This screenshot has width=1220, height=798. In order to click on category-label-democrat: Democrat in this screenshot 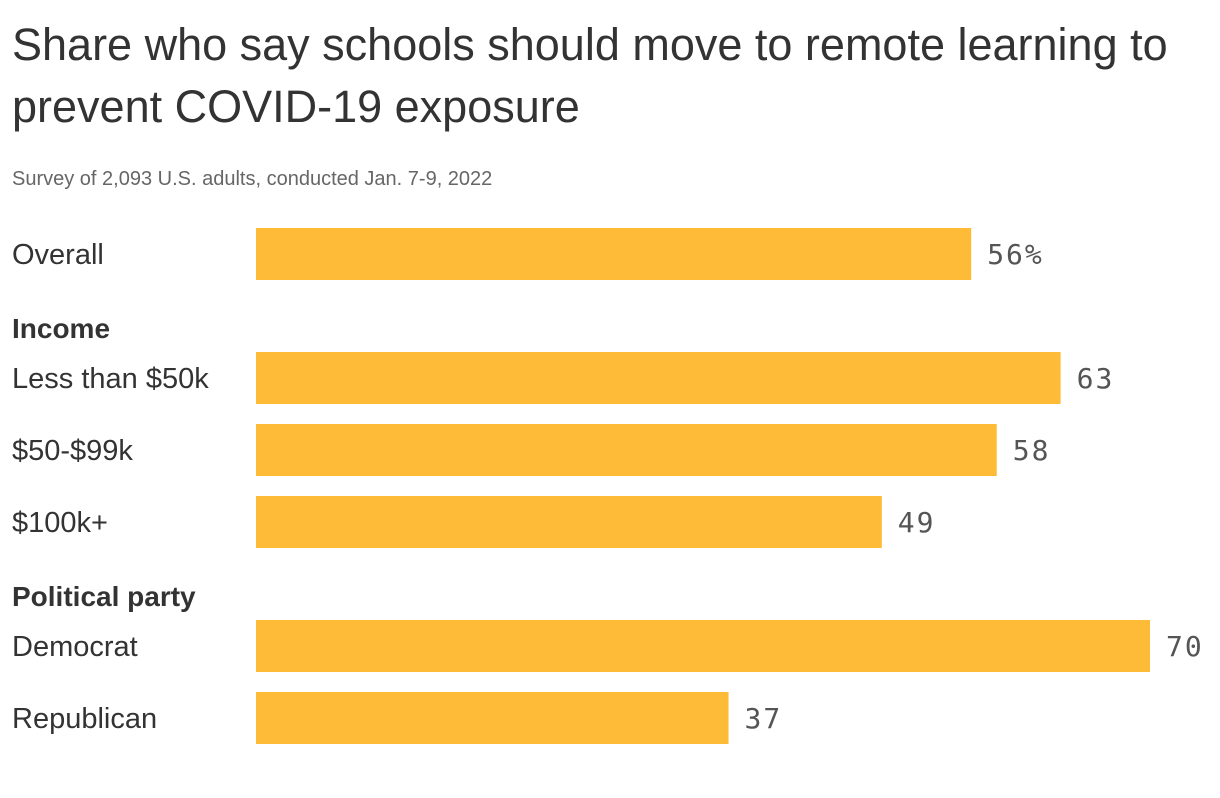, I will do `click(75, 647)`.